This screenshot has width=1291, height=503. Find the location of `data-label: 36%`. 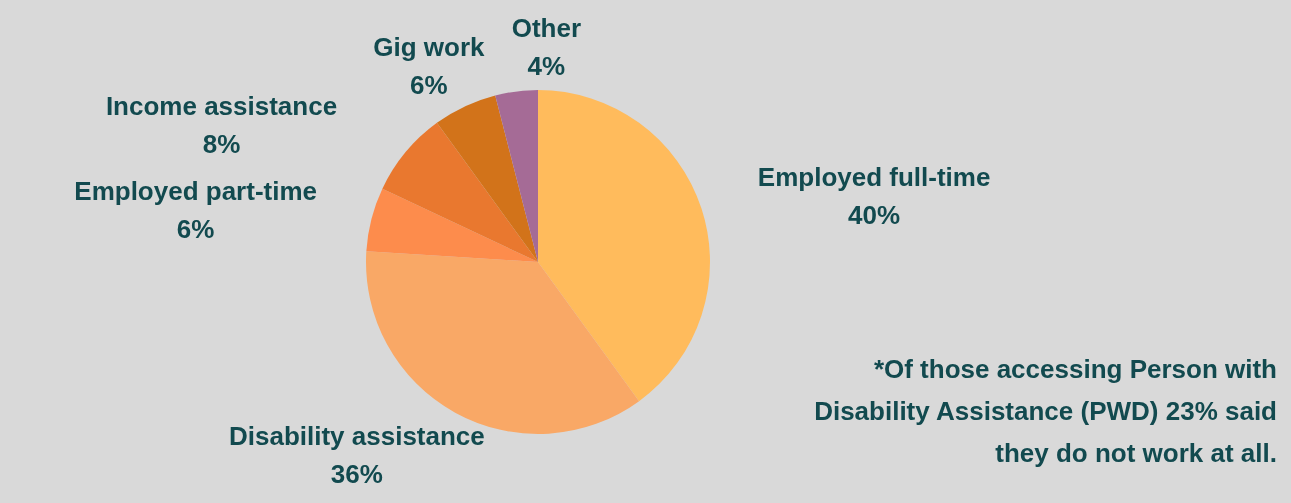

data-label: 36% is located at coordinates (356, 474).